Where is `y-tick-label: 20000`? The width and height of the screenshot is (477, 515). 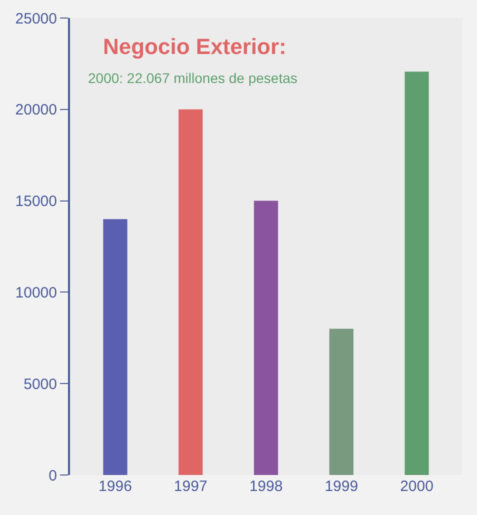
y-tick-label: 20000 is located at coordinates (36, 110).